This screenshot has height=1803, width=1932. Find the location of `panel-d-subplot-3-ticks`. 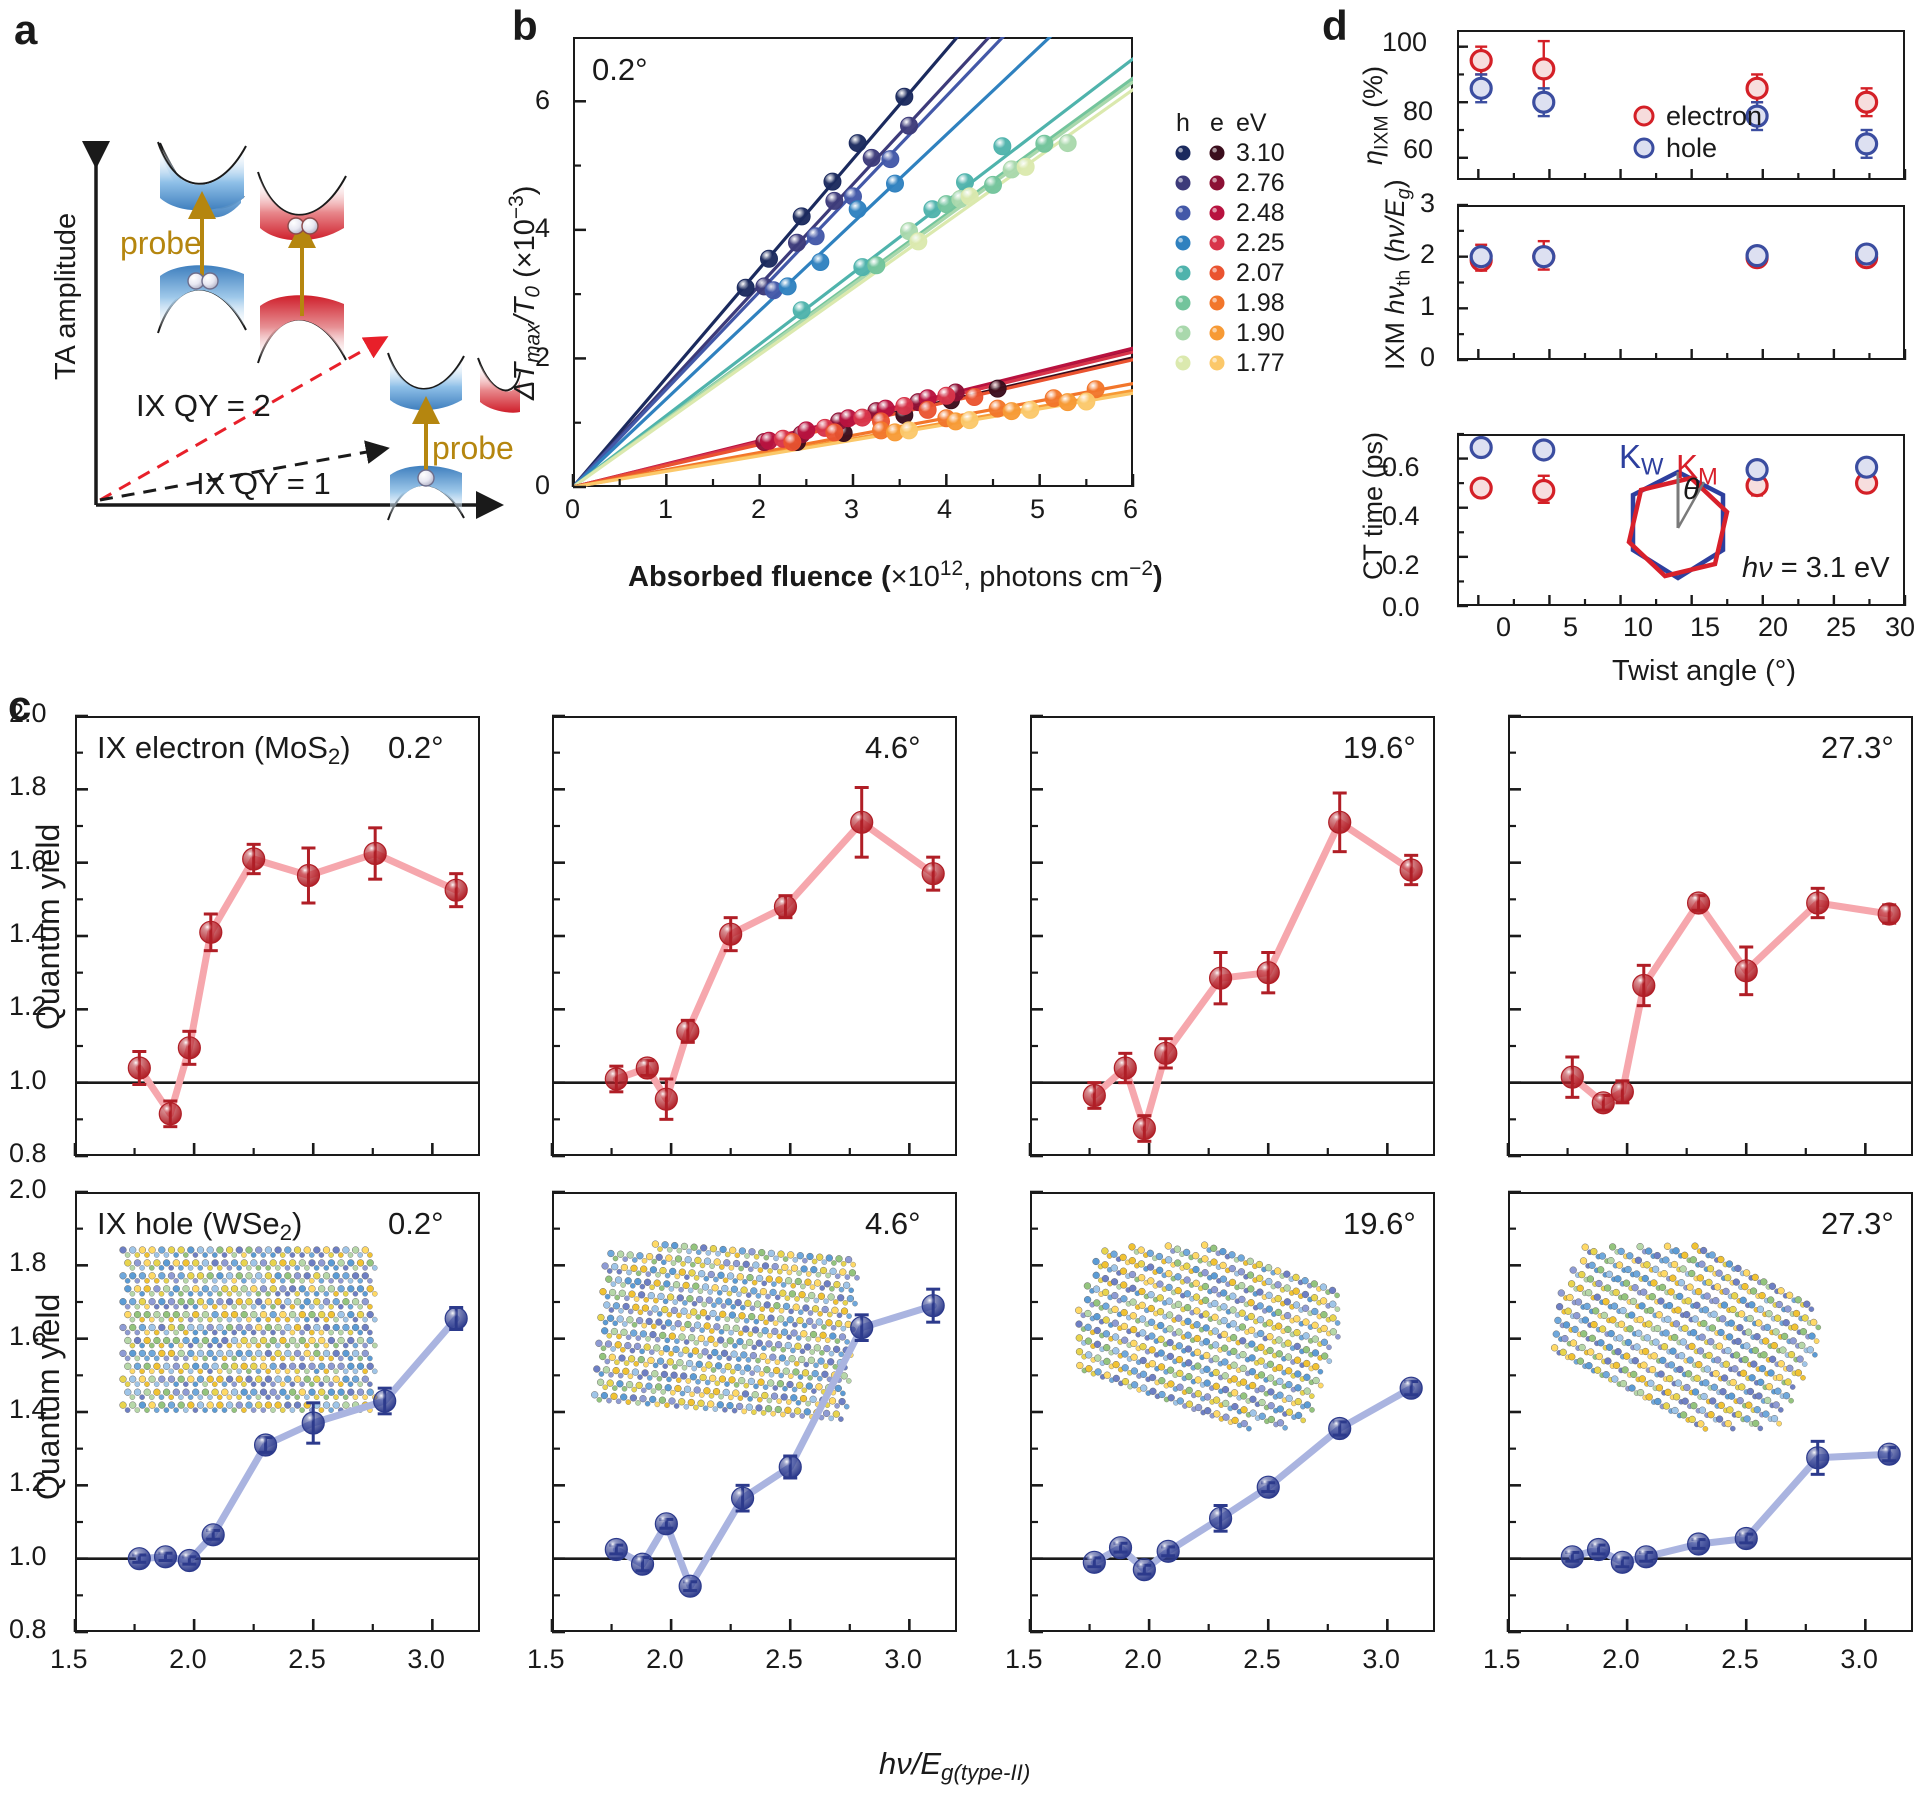

panel-d-subplot-3-ticks is located at coordinates (1682, 520).